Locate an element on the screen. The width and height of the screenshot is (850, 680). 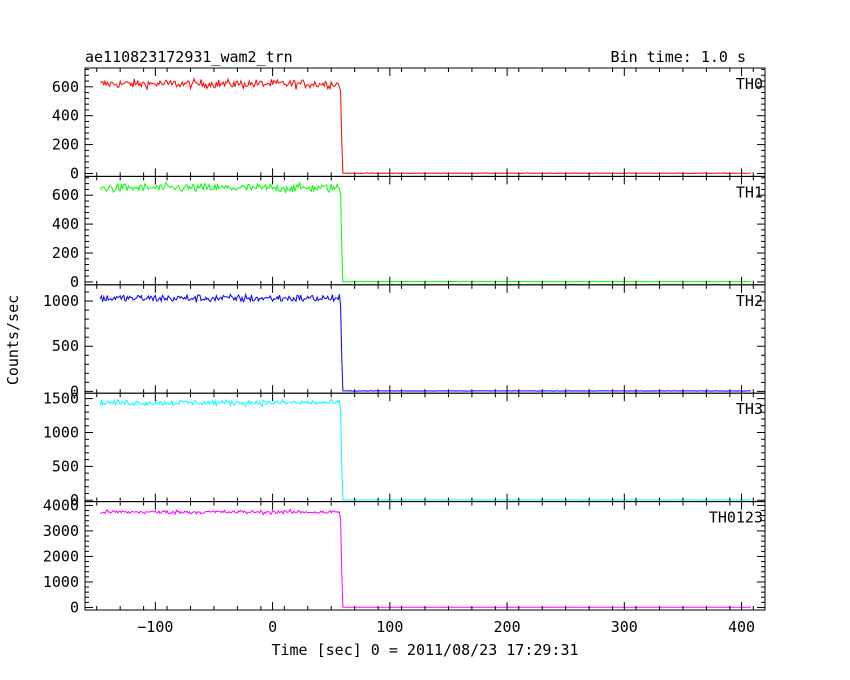
panel-th3: 0 500 1000 1500 TH3 is located at coordinates (404, 449).